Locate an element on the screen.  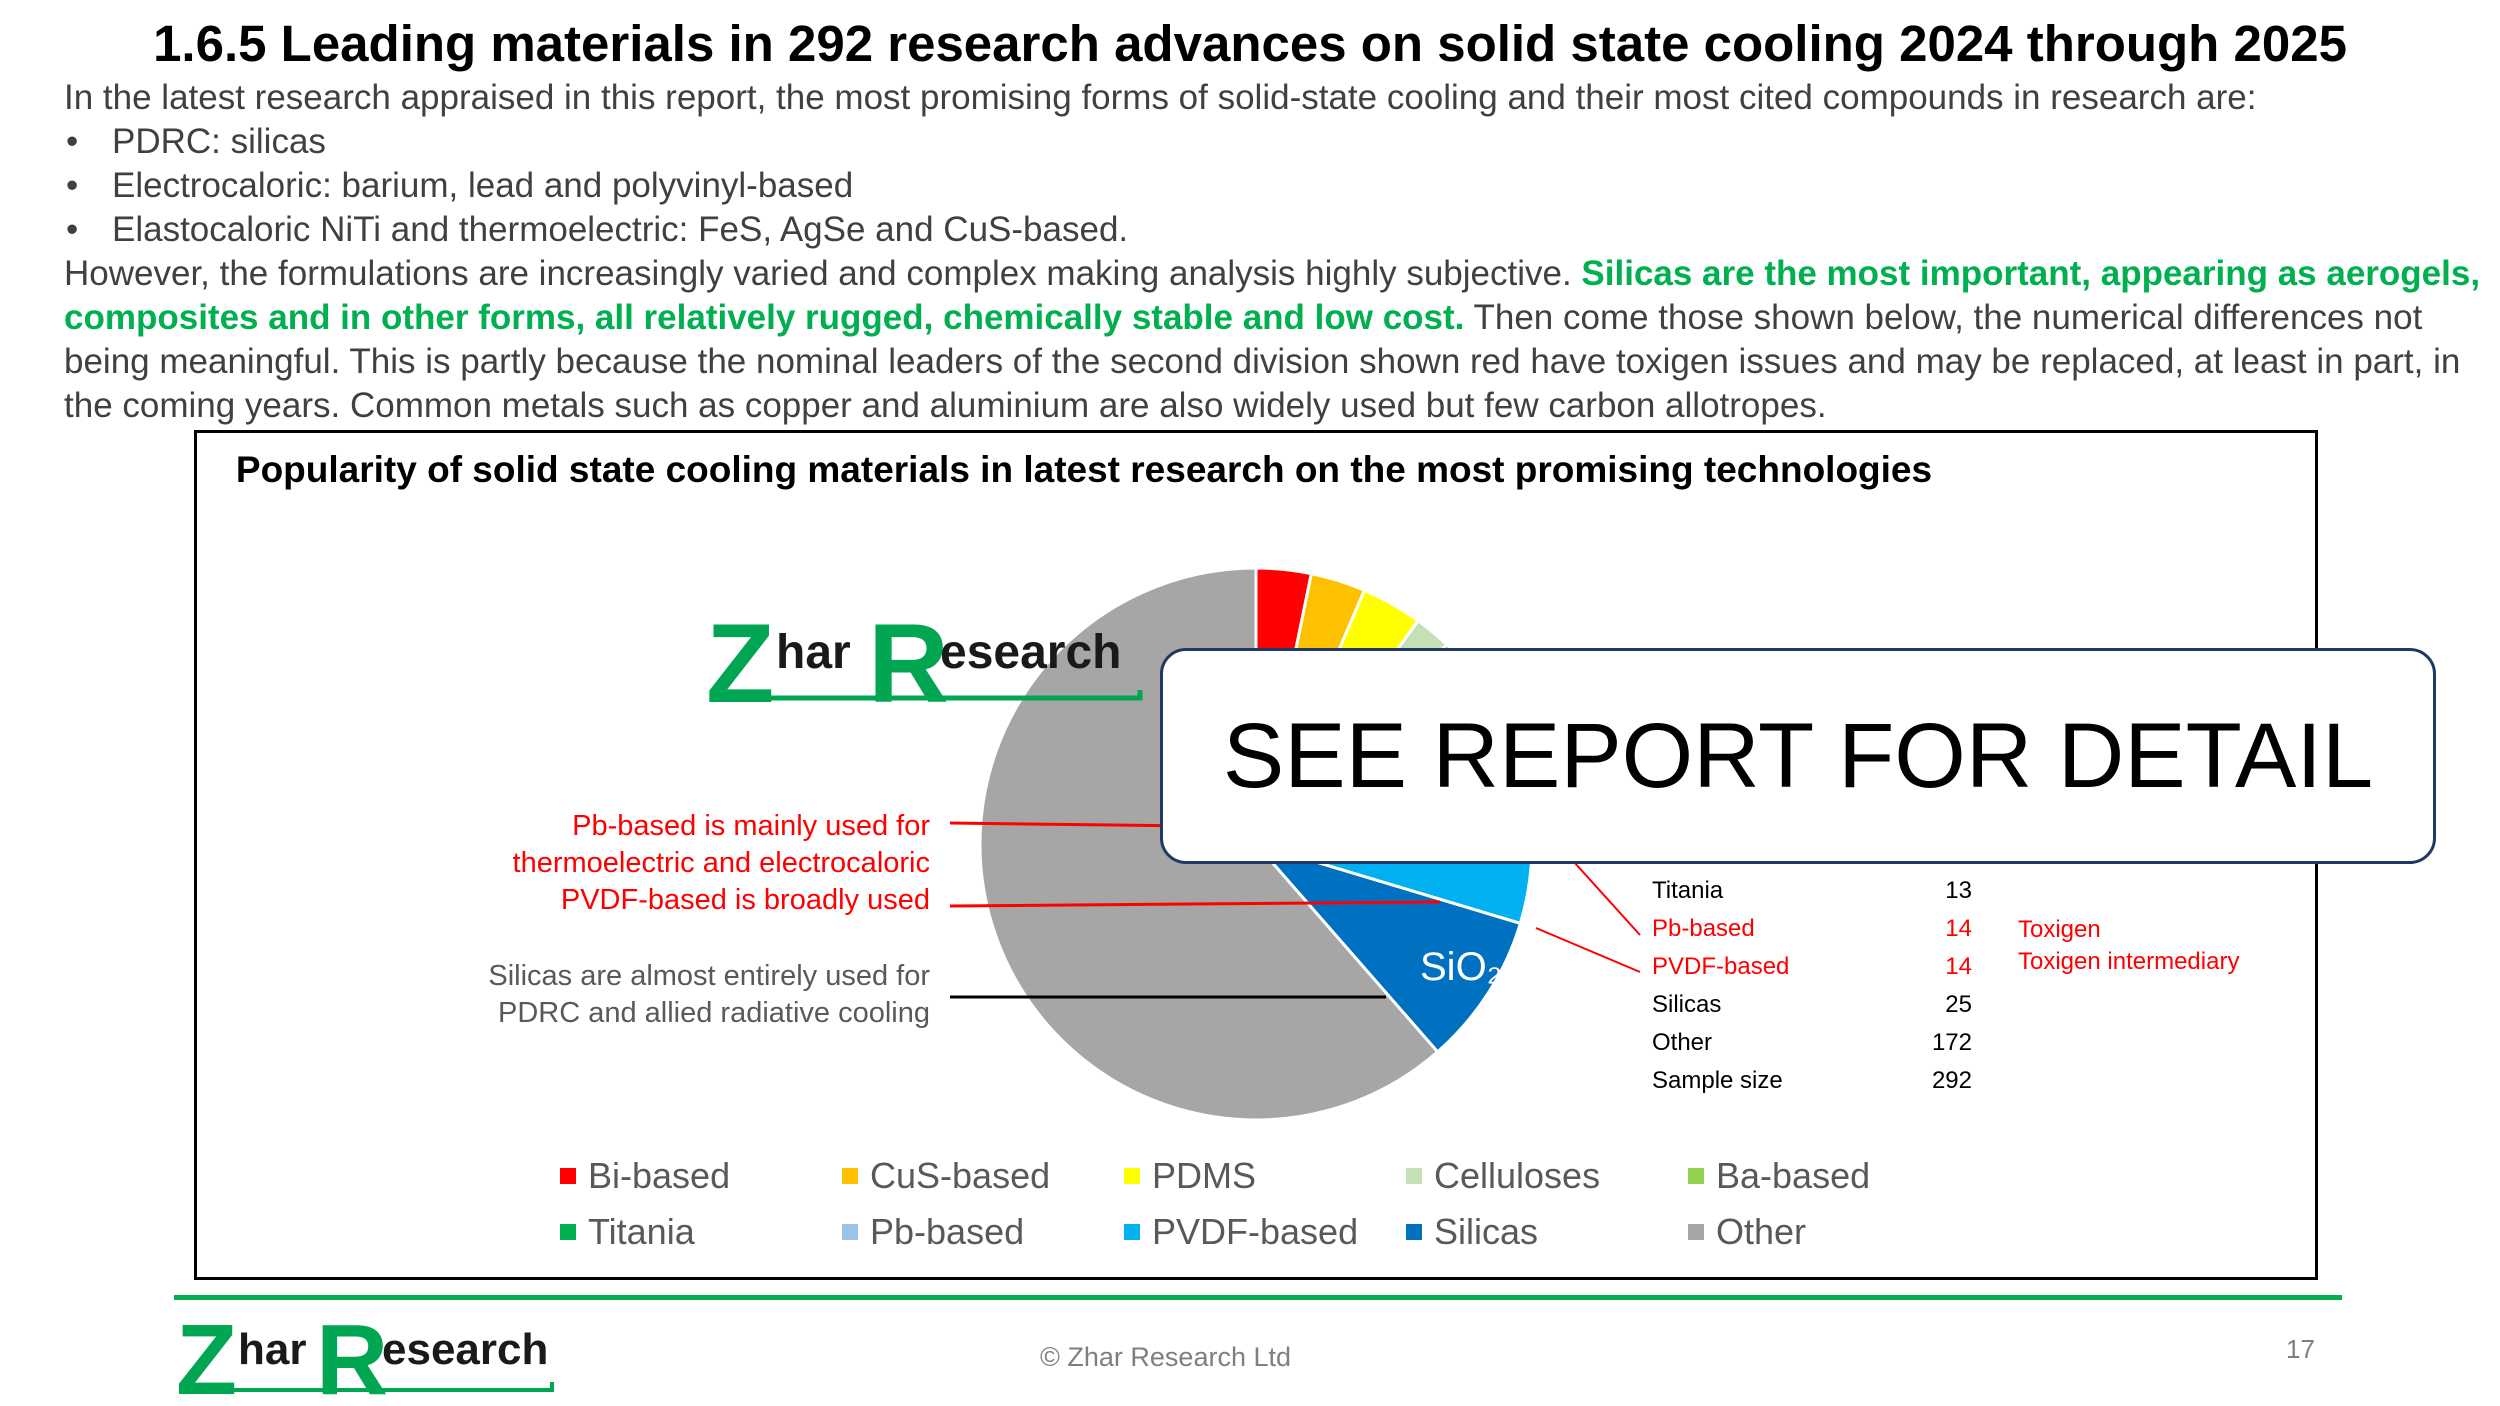
overlay-text: SEE REPORT FOR DETAIL is located at coordinates (1798, 755).